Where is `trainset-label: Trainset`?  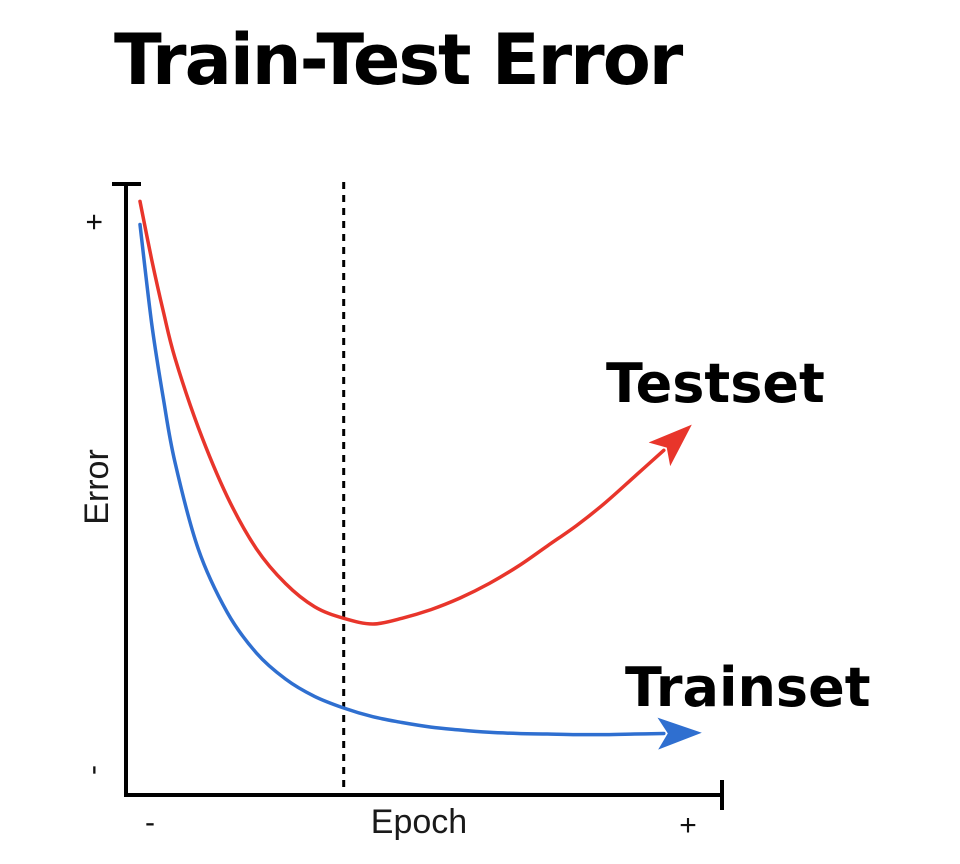
trainset-label: Trainset is located at coordinates (748, 687).